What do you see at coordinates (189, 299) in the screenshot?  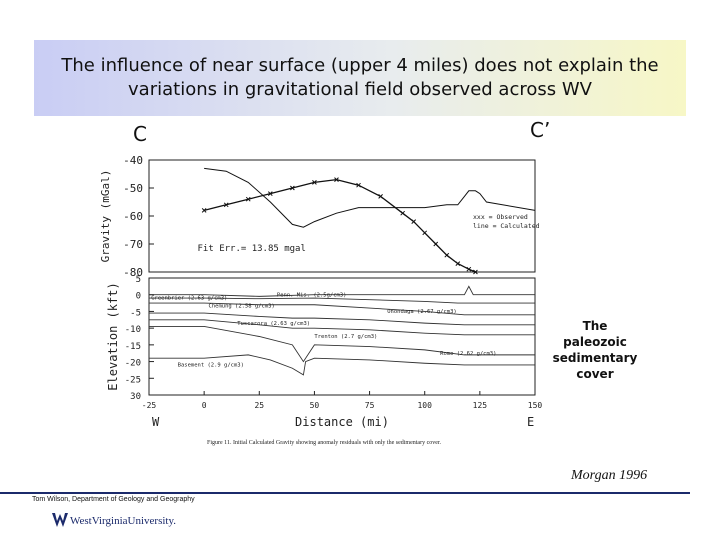 I see `section-unit-label: Greenbrier (2.63 g/cm3)` at bounding box center [189, 299].